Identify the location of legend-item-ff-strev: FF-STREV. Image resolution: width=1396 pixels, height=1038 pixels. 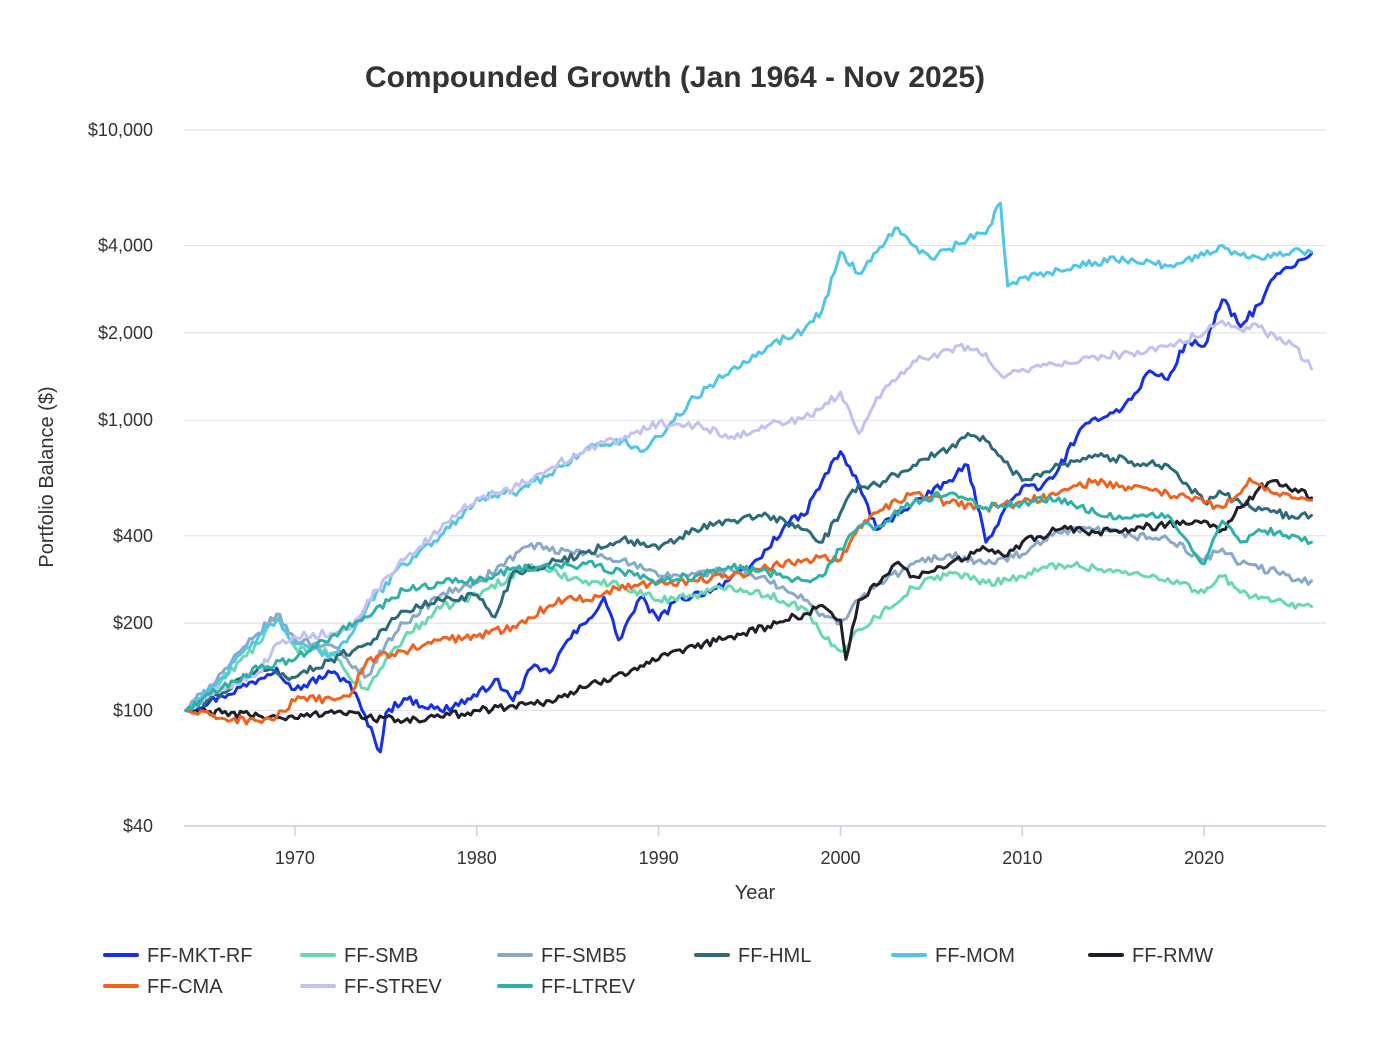
(371, 987).